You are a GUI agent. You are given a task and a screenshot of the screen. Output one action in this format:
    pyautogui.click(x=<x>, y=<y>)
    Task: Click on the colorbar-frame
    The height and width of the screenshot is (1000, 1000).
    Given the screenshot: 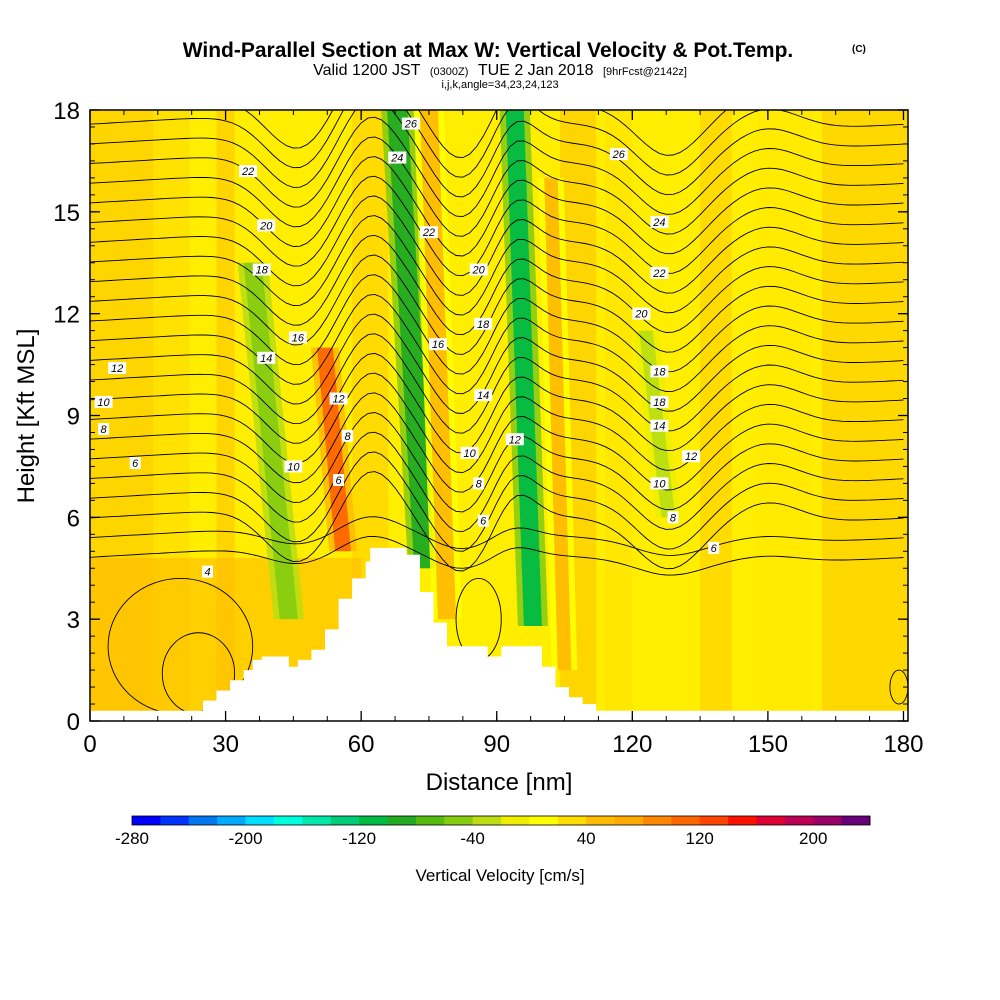 What is the action you would take?
    pyautogui.click(x=501, y=820)
    